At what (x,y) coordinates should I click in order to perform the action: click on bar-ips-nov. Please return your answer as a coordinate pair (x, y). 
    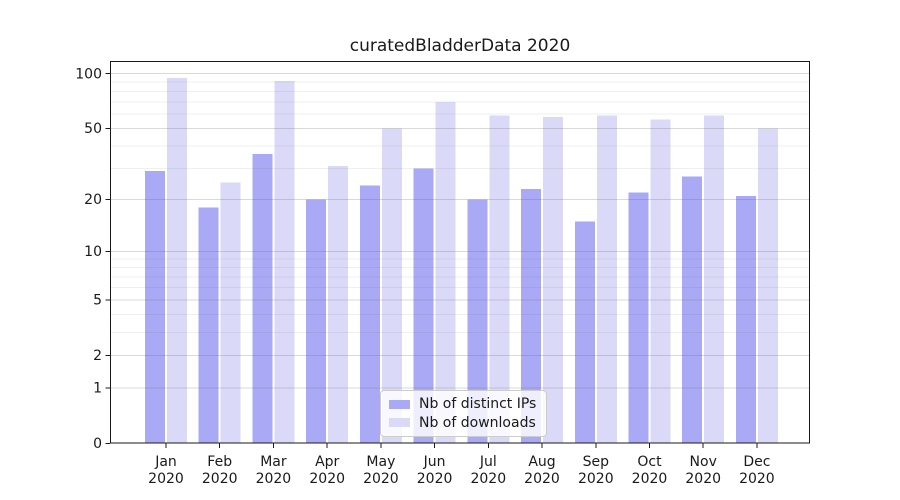
    Looking at the image, I should click on (692, 310).